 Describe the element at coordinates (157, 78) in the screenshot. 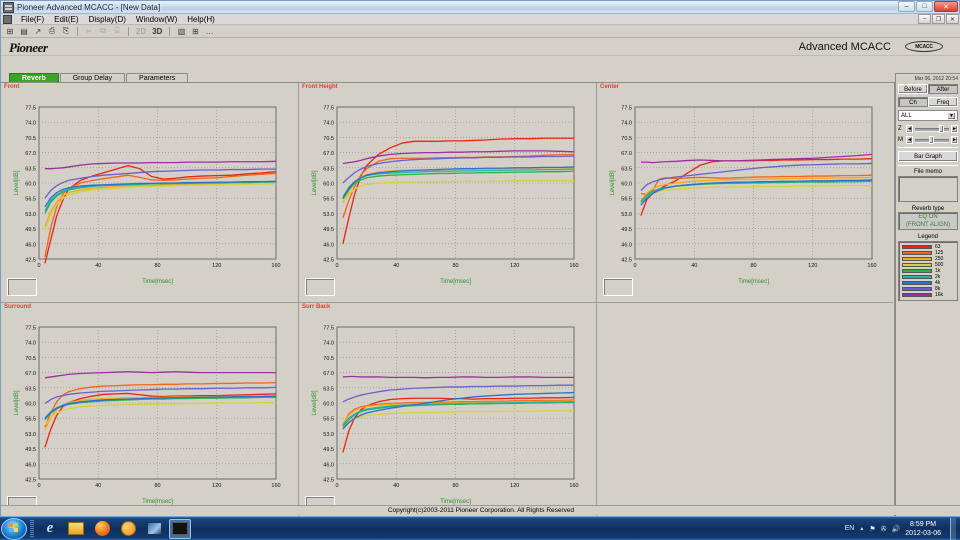

I see `tab-parameters: Parameters` at that location.